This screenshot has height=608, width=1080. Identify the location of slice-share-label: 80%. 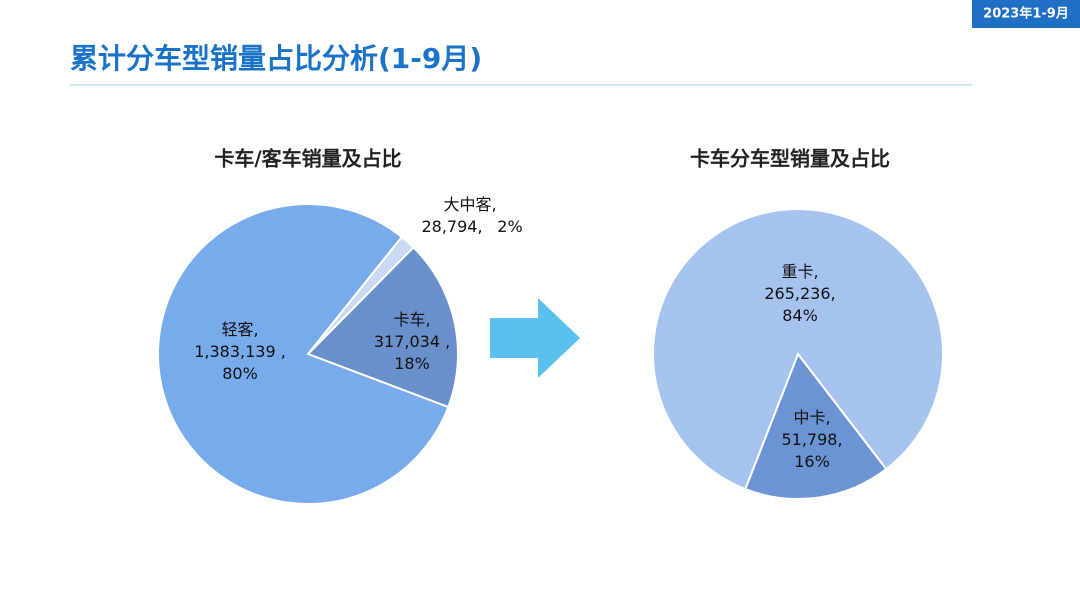
(240, 373).